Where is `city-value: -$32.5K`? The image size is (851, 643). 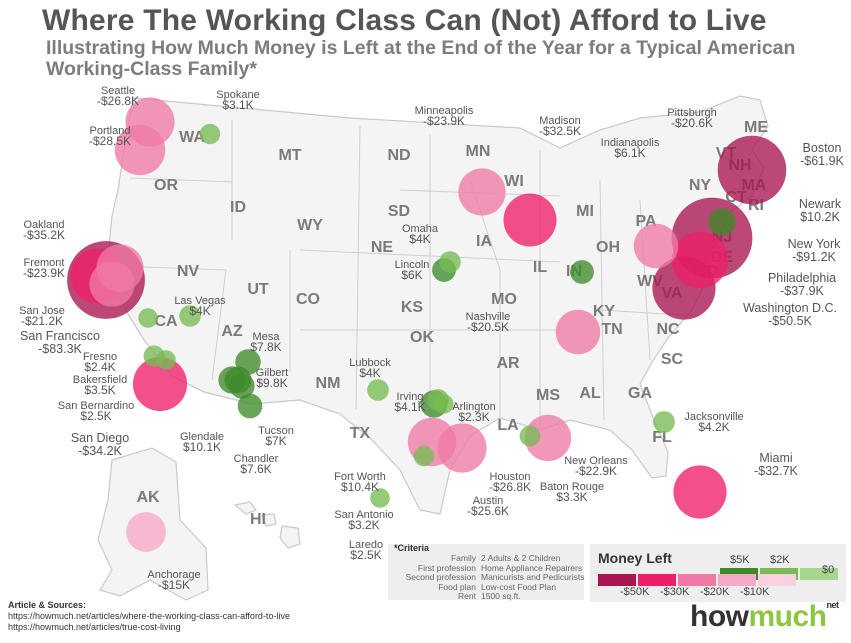
city-value: -$32.5K is located at coordinates (560, 131).